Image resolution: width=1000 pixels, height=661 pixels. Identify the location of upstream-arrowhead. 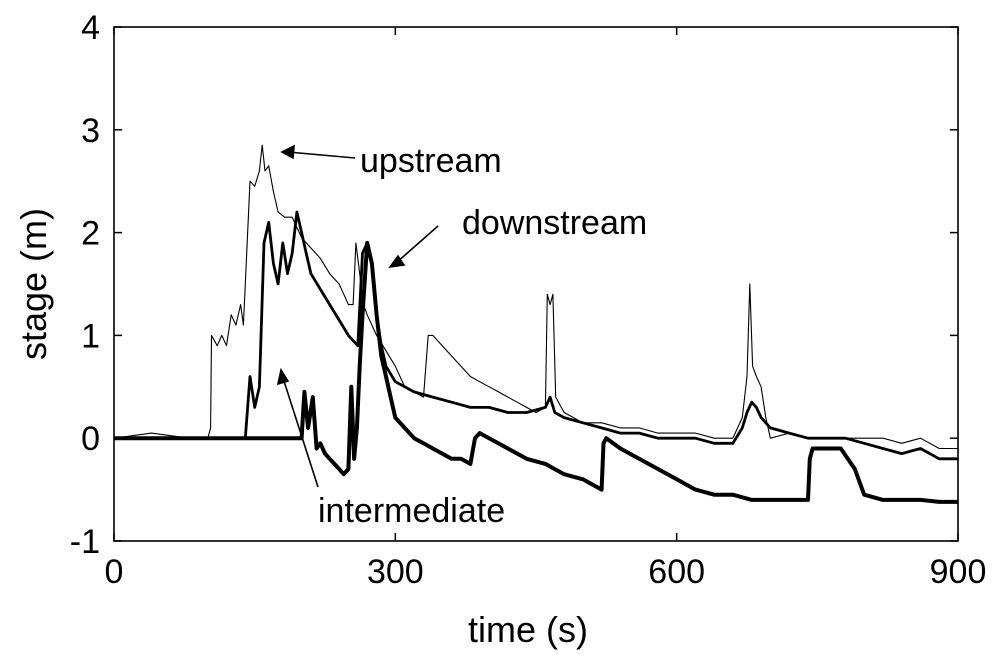
(287, 152).